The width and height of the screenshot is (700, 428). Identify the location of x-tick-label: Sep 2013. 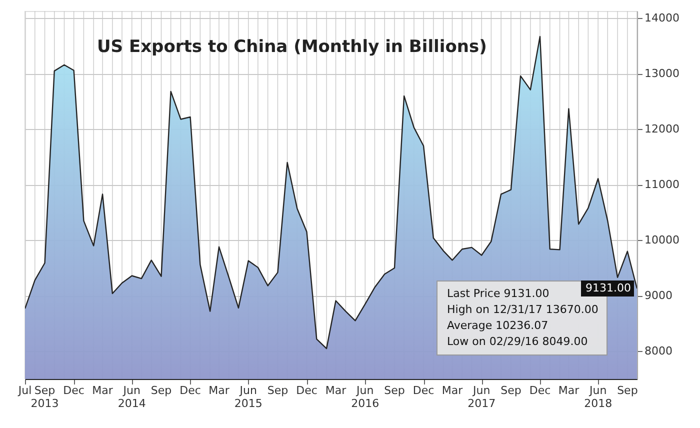
(44, 397).